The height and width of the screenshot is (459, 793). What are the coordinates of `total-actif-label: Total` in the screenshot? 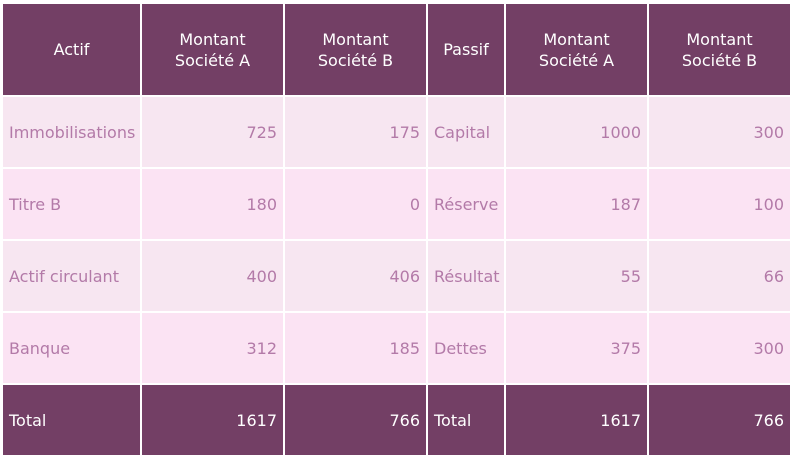 It's located at (71, 420).